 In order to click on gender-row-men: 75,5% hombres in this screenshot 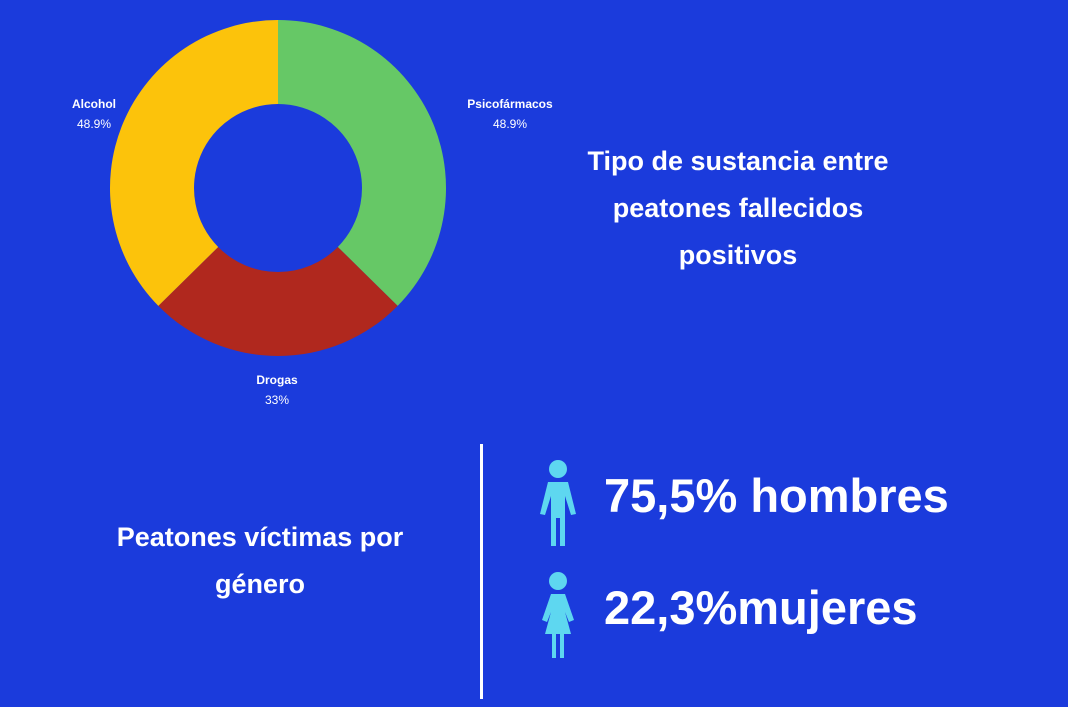, I will do `click(754, 503)`.